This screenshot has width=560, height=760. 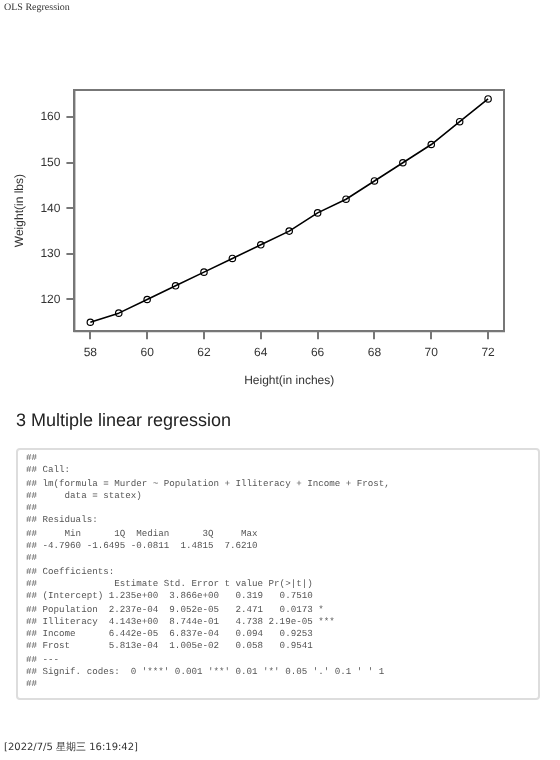 I want to click on text: 3 Multiple linear regression, so click(x=124, y=420).